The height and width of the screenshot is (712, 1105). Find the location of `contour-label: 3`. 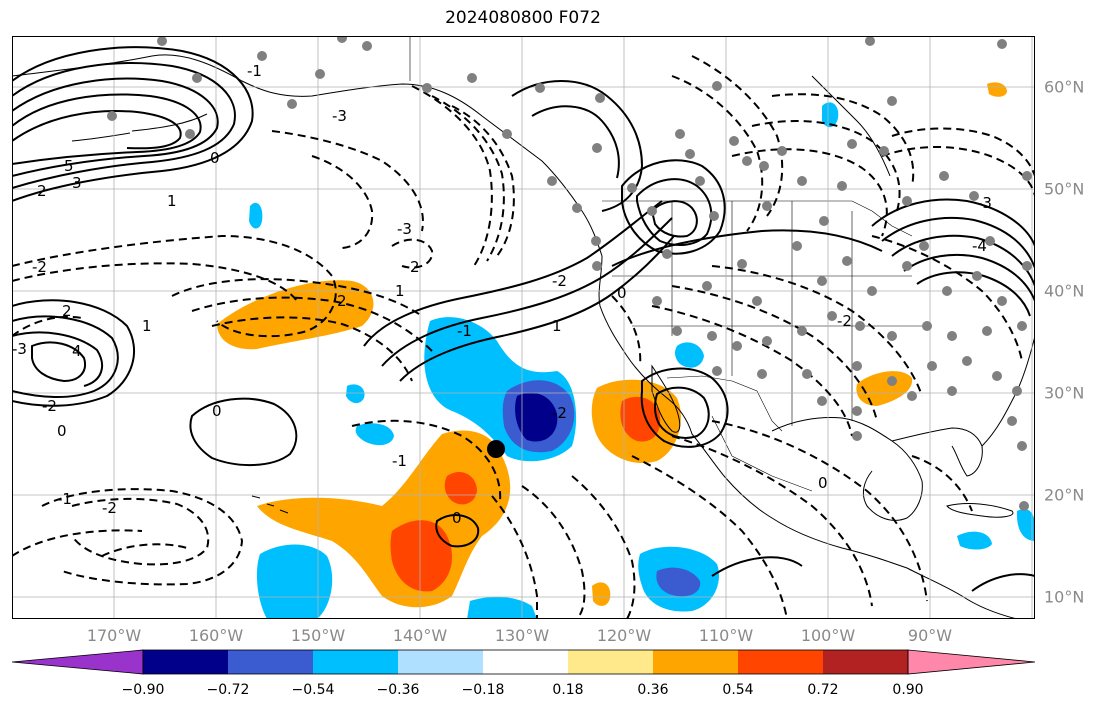

contour-label: 3 is located at coordinates (77, 183).